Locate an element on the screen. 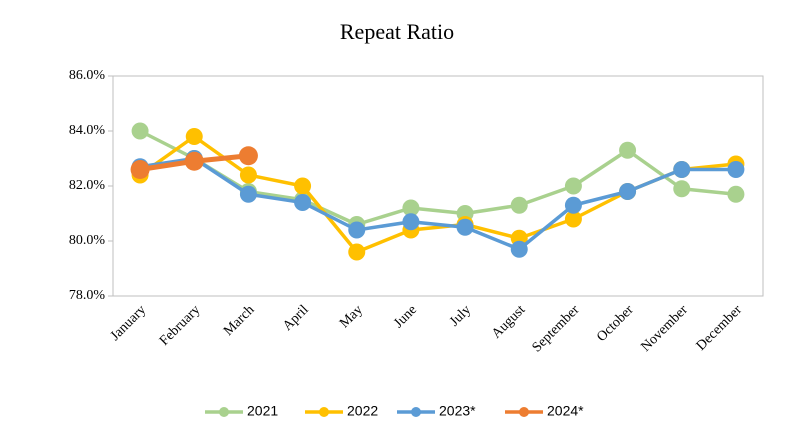  y-tick-label: 80.0% is located at coordinates (87, 240).